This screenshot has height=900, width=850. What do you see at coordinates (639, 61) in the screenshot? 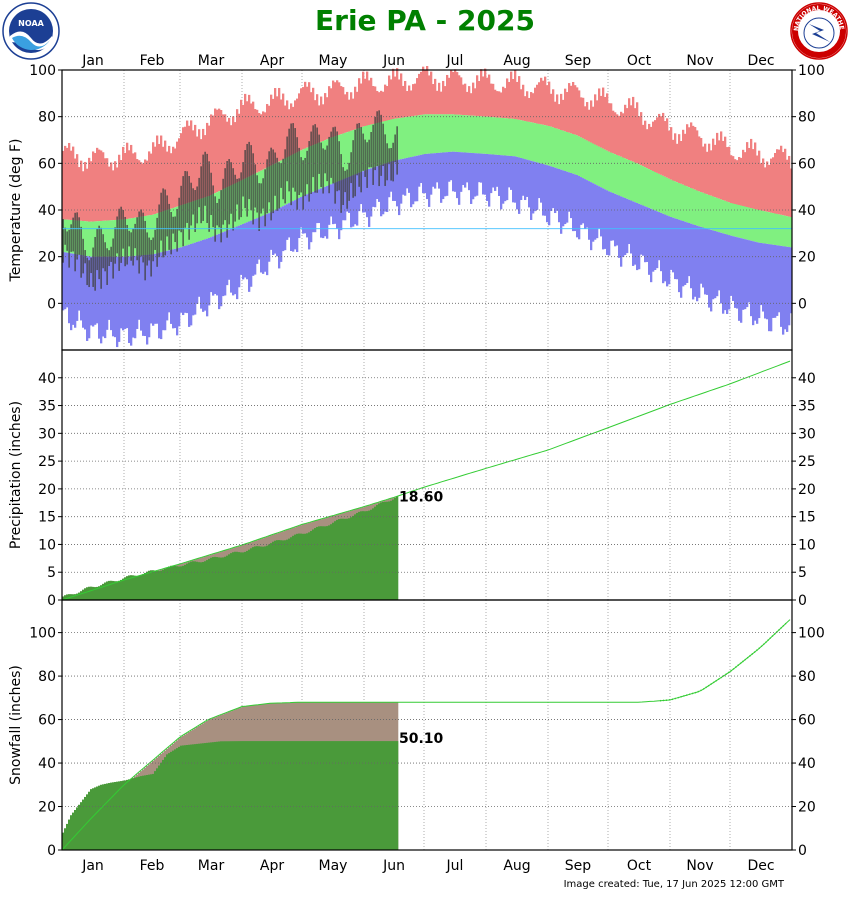
I see `month-label-top: Oct` at bounding box center [639, 61].